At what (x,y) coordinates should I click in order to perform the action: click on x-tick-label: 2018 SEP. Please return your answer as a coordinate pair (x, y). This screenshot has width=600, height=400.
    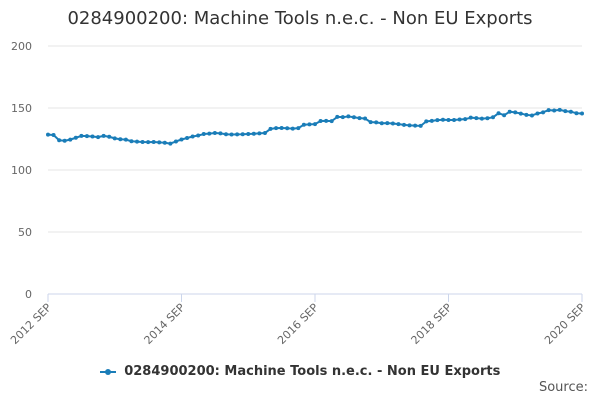
    Looking at the image, I should click on (432, 324).